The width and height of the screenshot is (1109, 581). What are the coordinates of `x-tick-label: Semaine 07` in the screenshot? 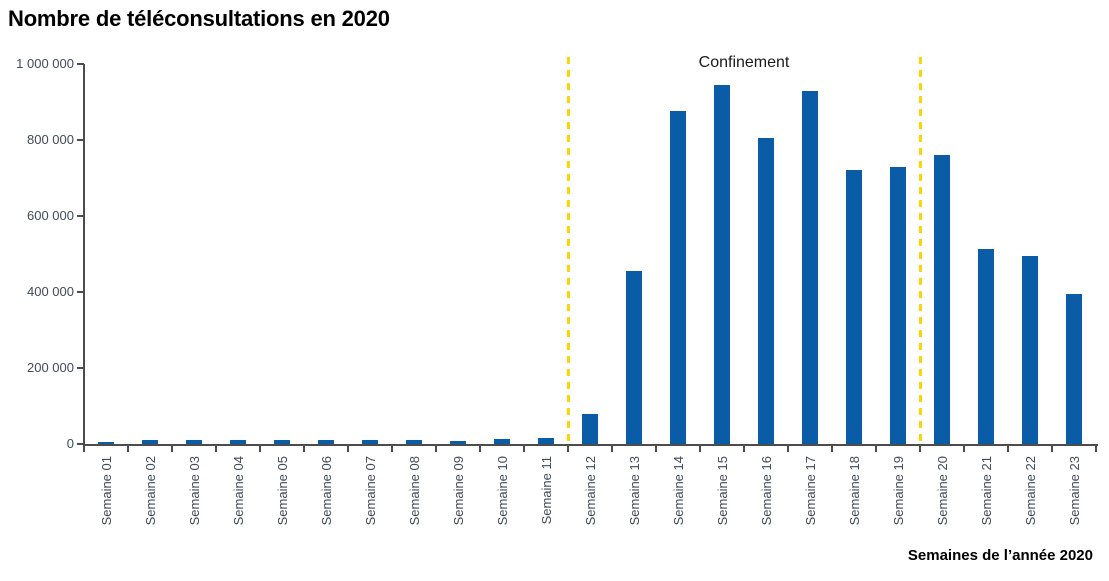 It's located at (370, 491).